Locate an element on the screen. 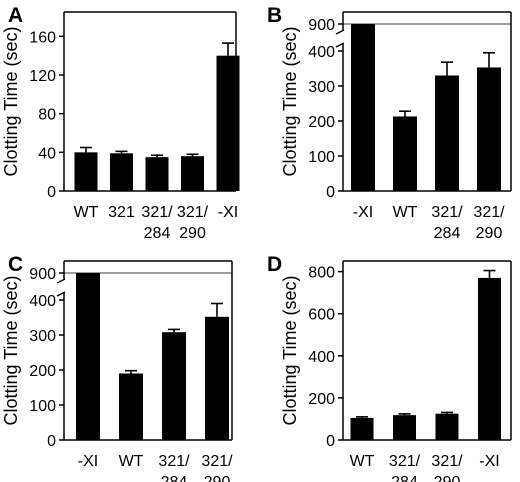 The image size is (520, 482). panel-b-xtick-label-3: 321/ is located at coordinates (489, 212).